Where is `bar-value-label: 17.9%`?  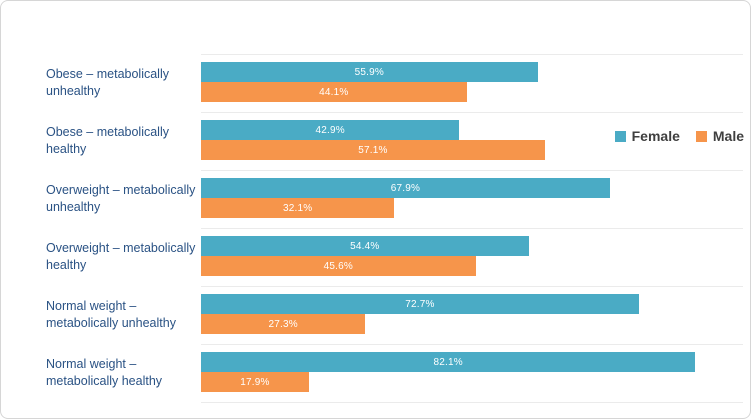 bar-value-label: 17.9% is located at coordinates (255, 382).